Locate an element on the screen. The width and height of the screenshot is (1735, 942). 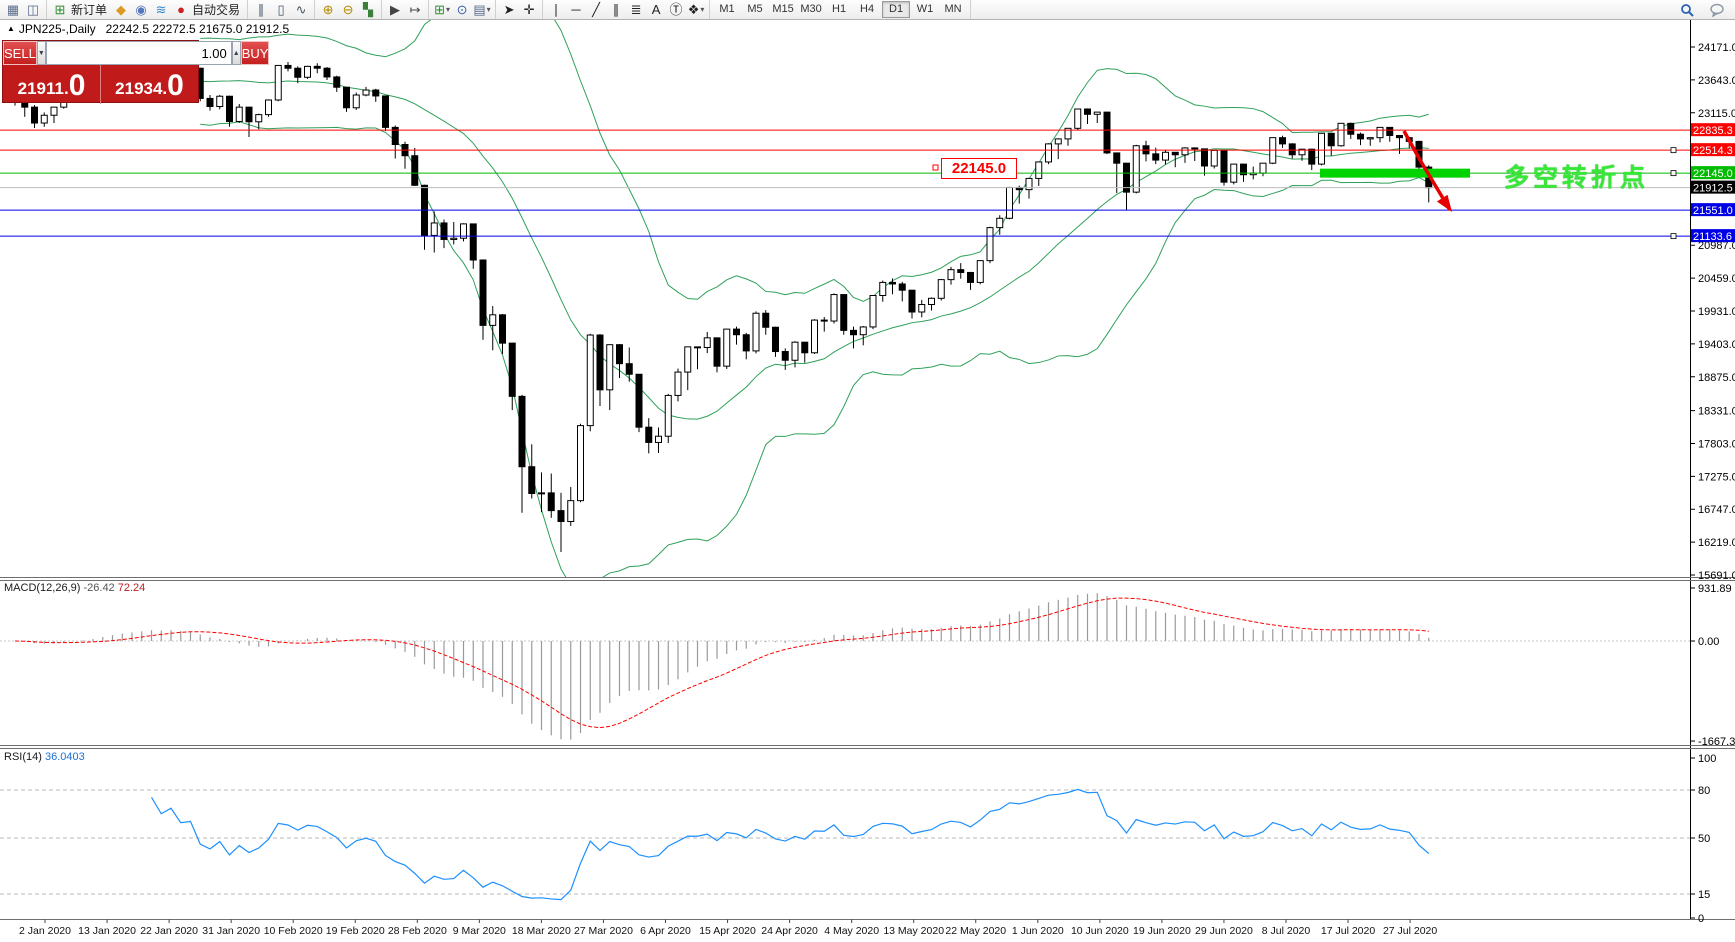
toolbar-group: ⊕ ⊖ ▚ is located at coordinates (349, 9).